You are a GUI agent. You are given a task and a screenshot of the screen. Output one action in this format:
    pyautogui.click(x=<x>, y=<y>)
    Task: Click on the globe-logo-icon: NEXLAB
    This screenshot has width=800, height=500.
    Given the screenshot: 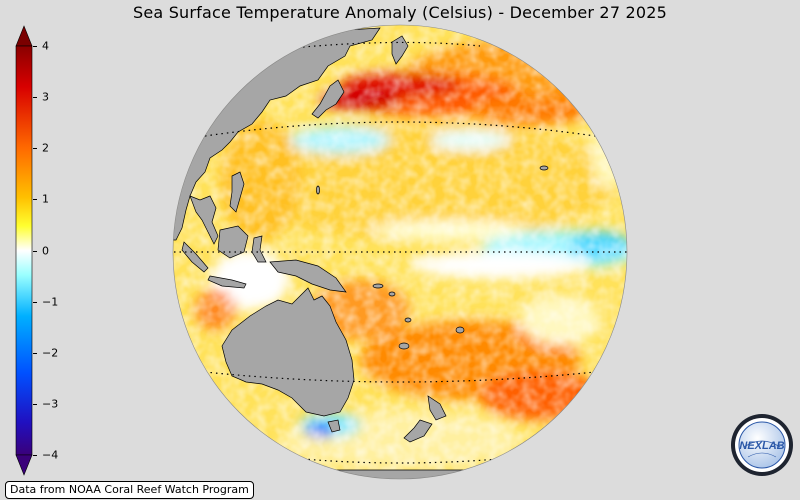 What is the action you would take?
    pyautogui.click(x=762, y=445)
    